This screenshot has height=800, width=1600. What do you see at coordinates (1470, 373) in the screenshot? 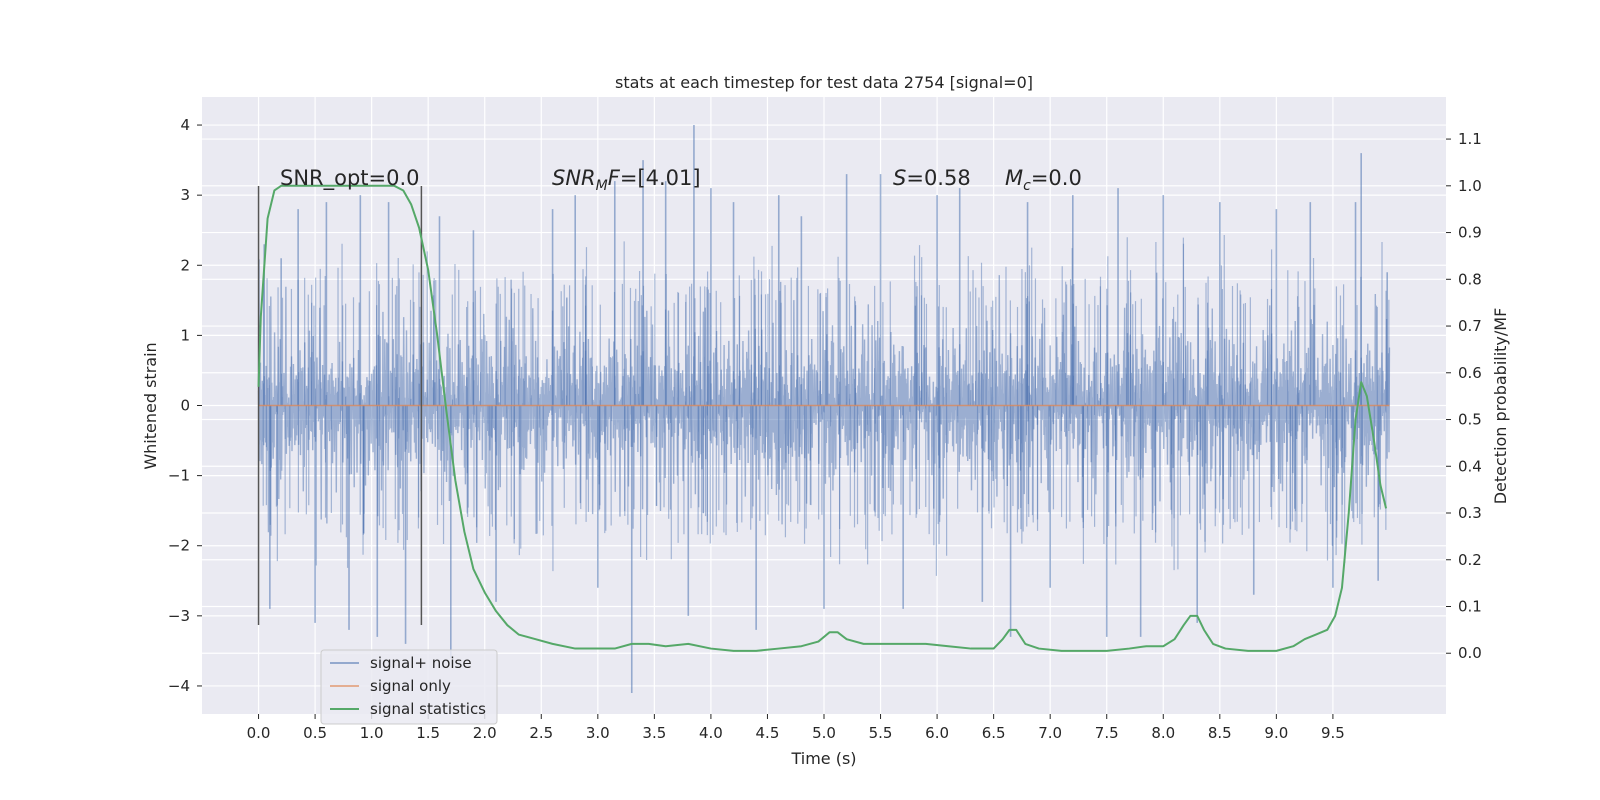
I see `y2-tick-label: 0.6` at bounding box center [1470, 373].